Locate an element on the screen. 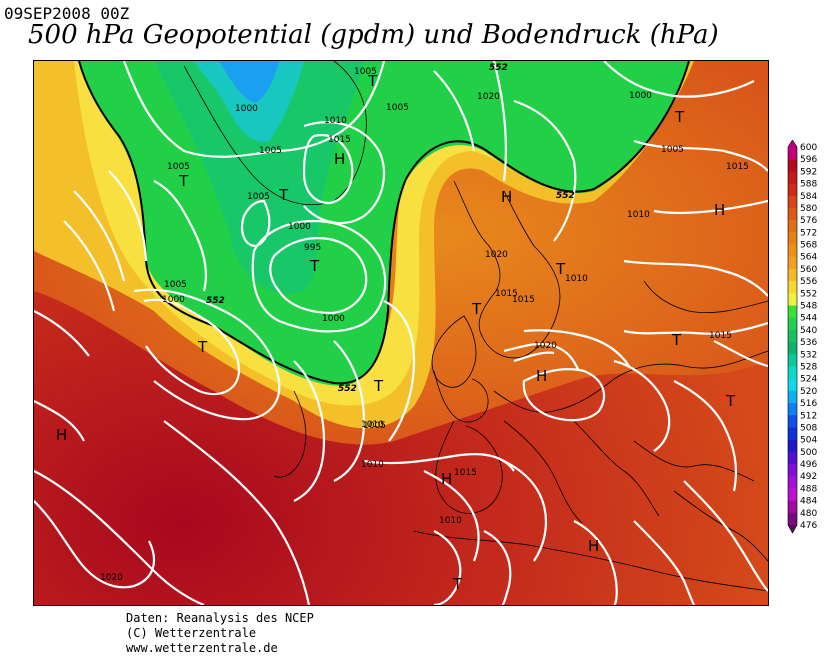 The width and height of the screenshot is (833, 668). legend-label: 568 is located at coordinates (808, 246).